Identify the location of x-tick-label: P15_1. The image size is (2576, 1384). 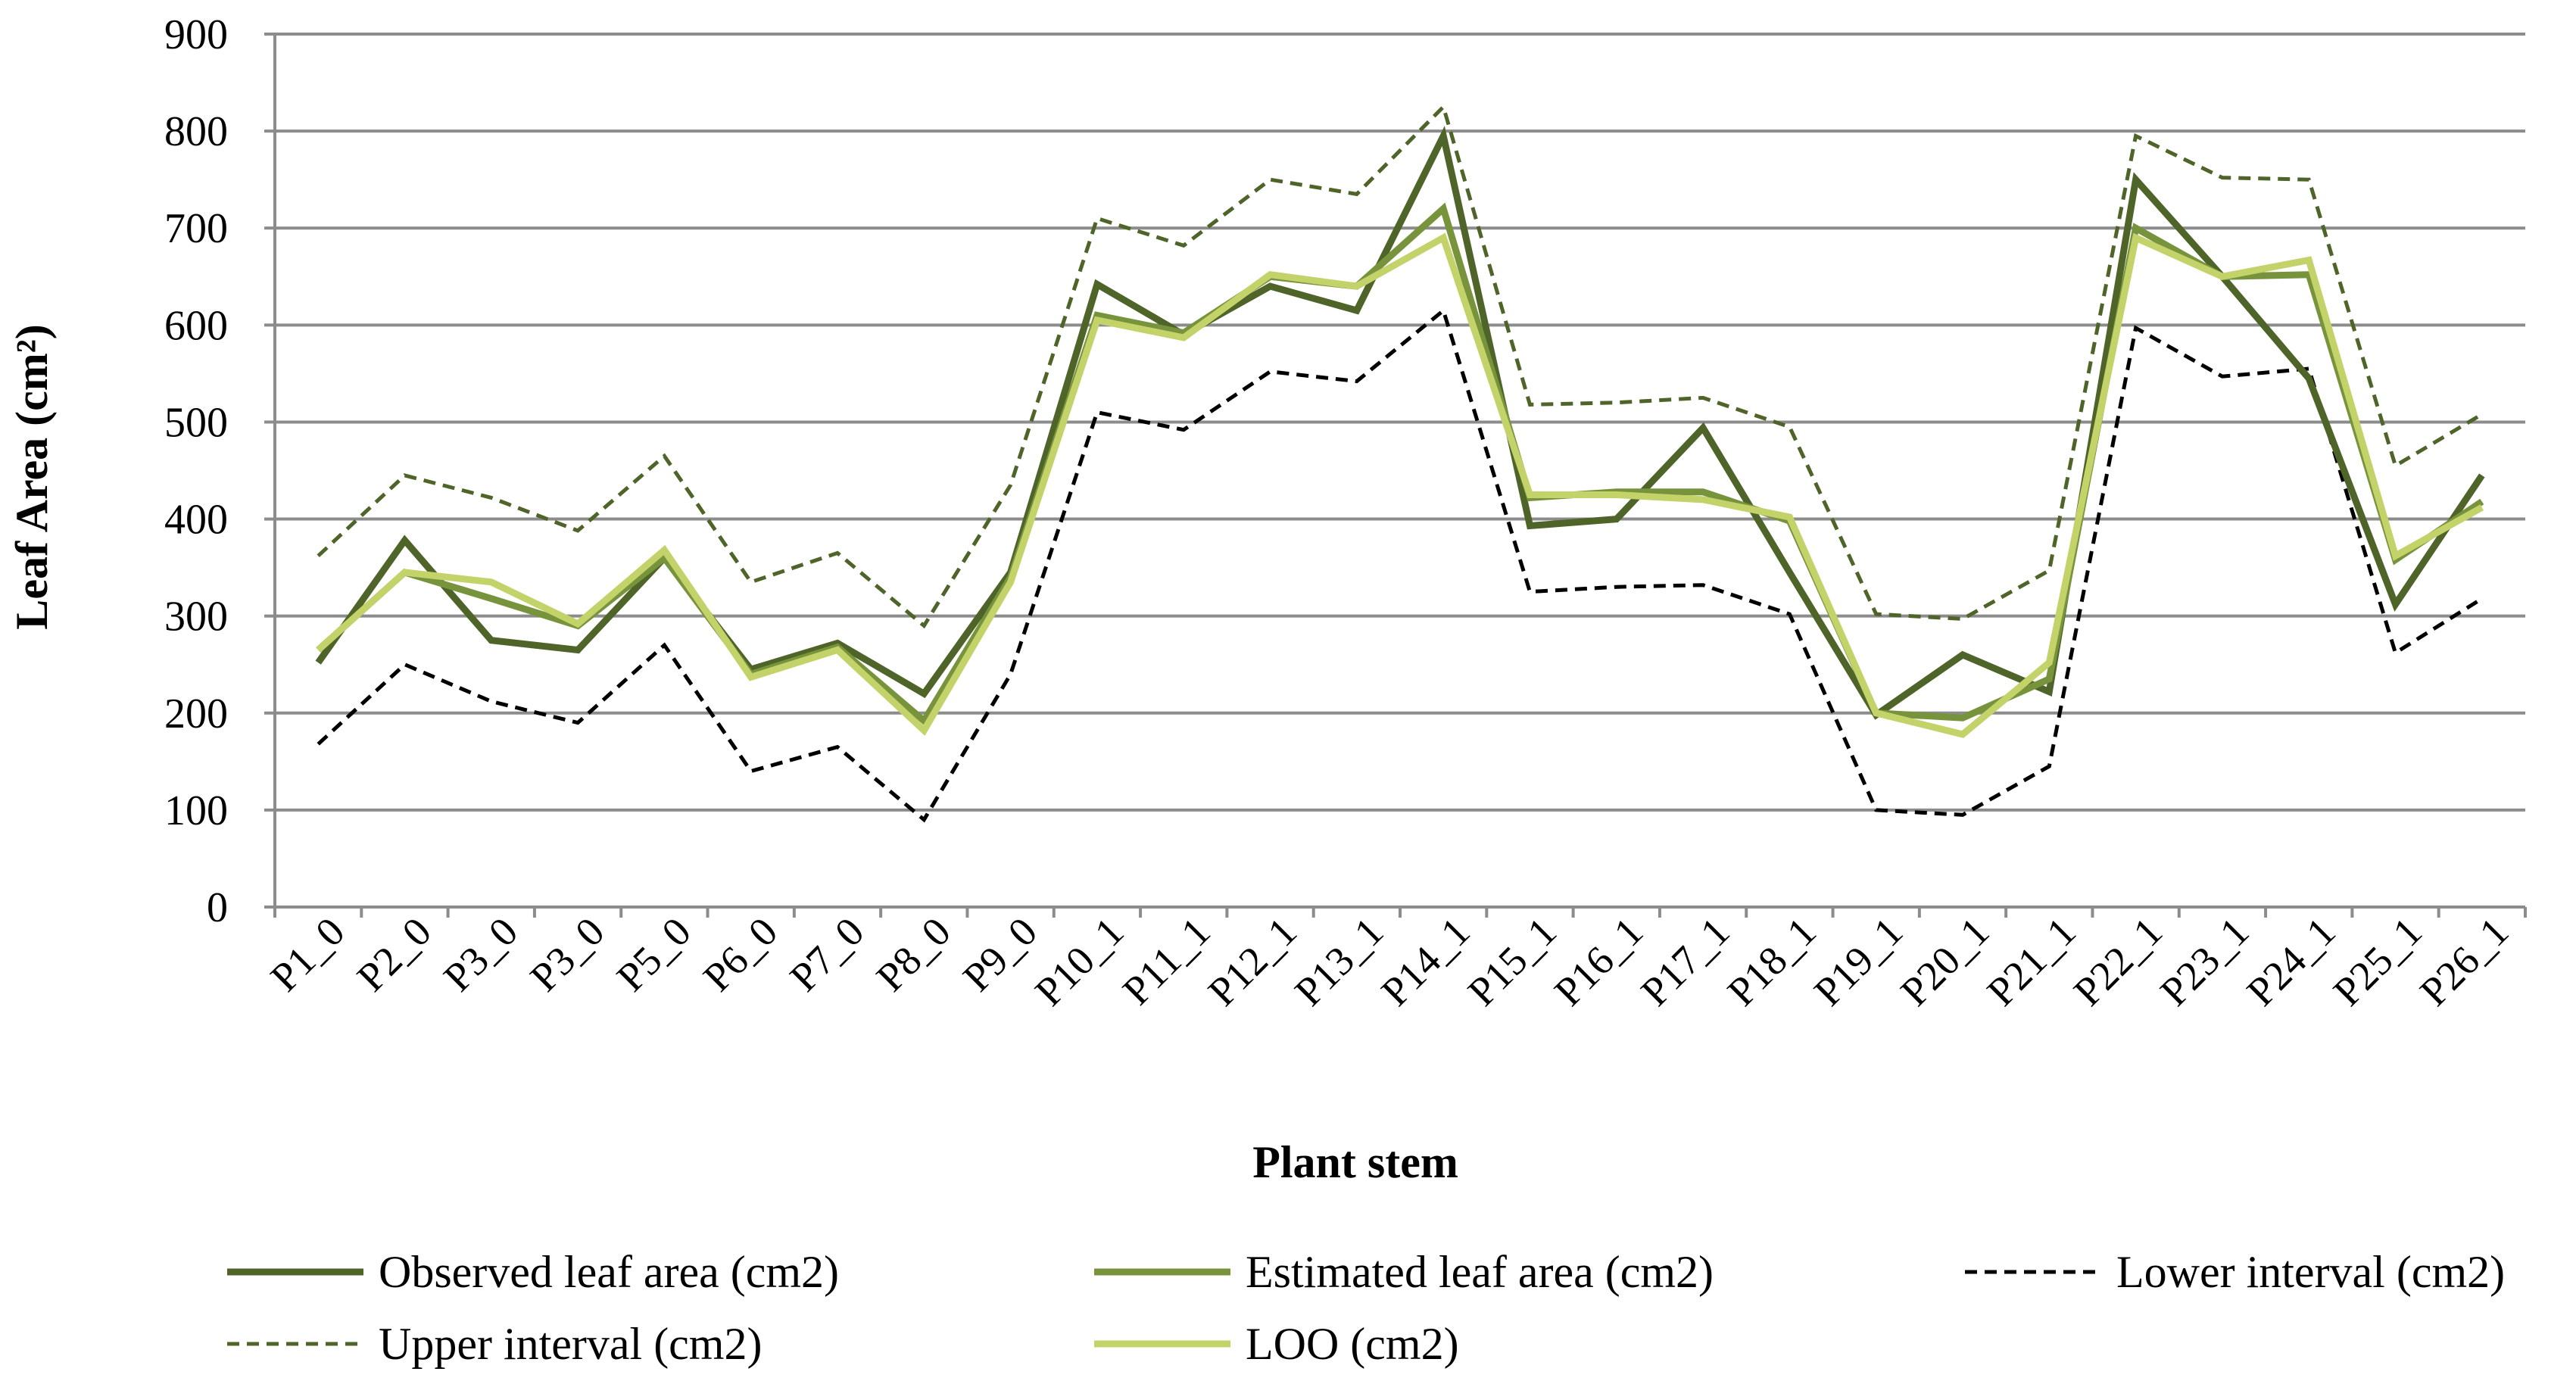
(1512, 962).